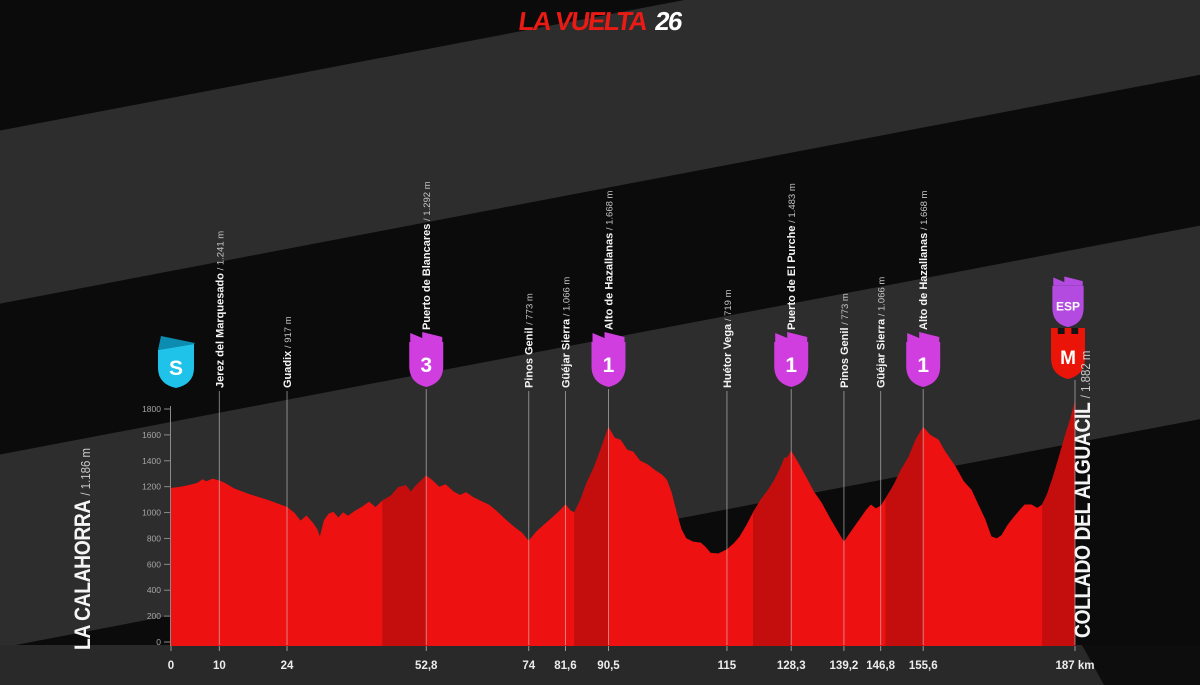 This screenshot has width=1200, height=685. What do you see at coordinates (1141, 665) in the screenshot?
I see `km-axis-strip-dark-wedge` at bounding box center [1141, 665].